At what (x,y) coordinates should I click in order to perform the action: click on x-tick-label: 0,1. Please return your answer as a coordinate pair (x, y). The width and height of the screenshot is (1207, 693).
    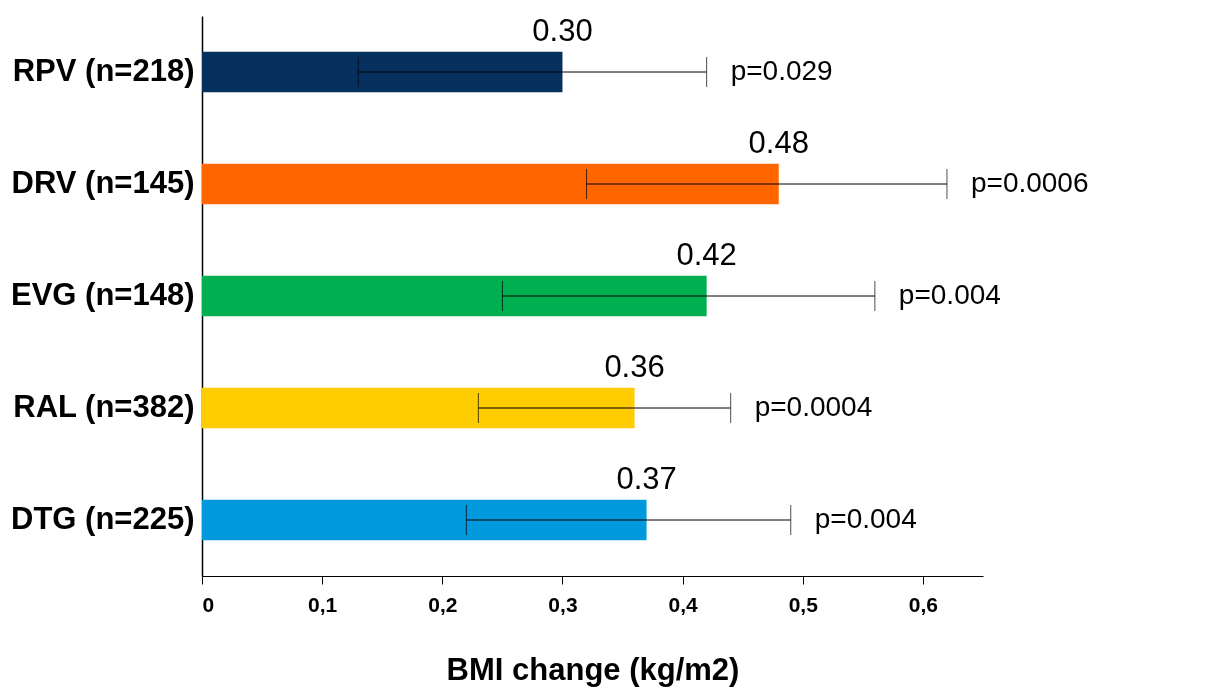
    Looking at the image, I should click on (323, 604).